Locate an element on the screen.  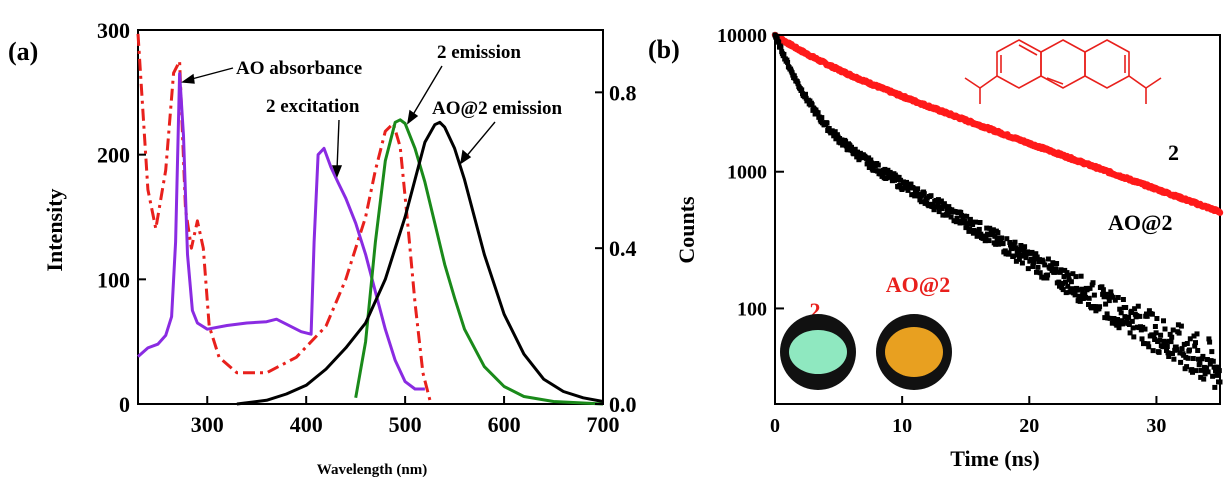
inset-photo-ao2 is located at coordinates (914, 352).